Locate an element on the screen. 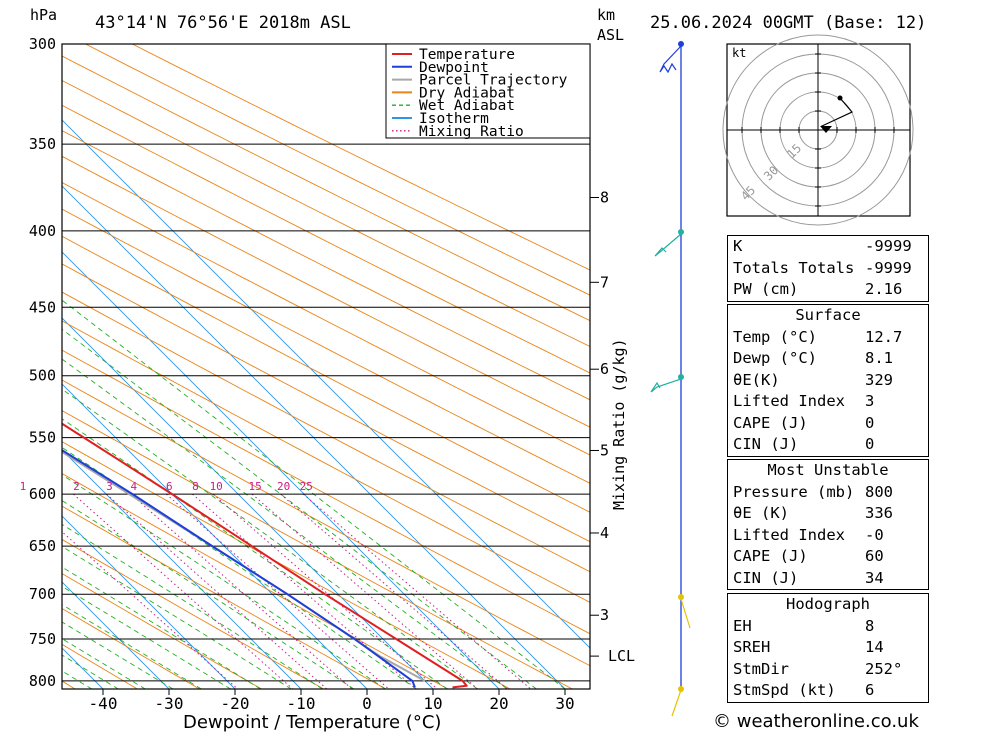 The width and height of the screenshot is (1000, 733). height-unit-sub-label: ASL is located at coordinates (611, 35).